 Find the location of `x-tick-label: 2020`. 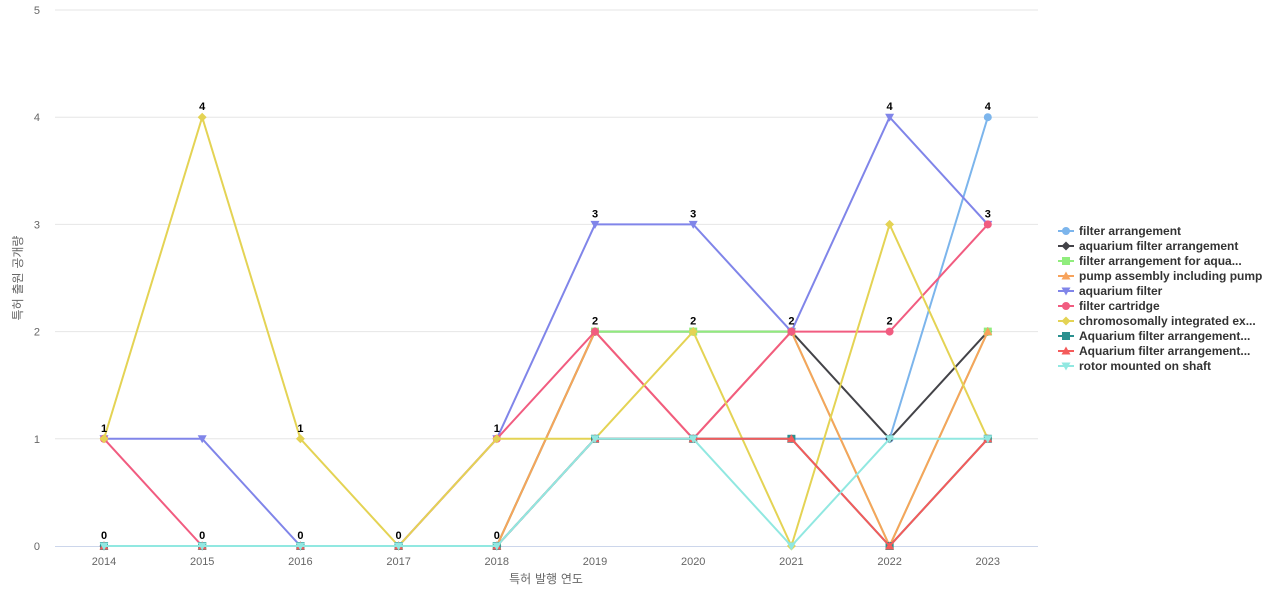

x-tick-label: 2020 is located at coordinates (693, 562).